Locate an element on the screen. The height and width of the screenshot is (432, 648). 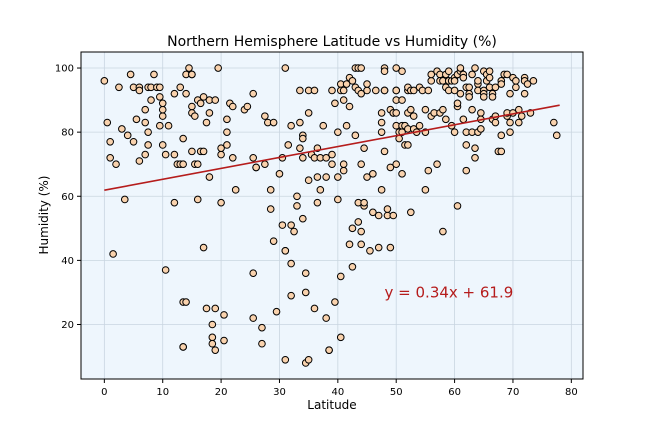
x-tick-label: 50 is located at coordinates (396, 392).